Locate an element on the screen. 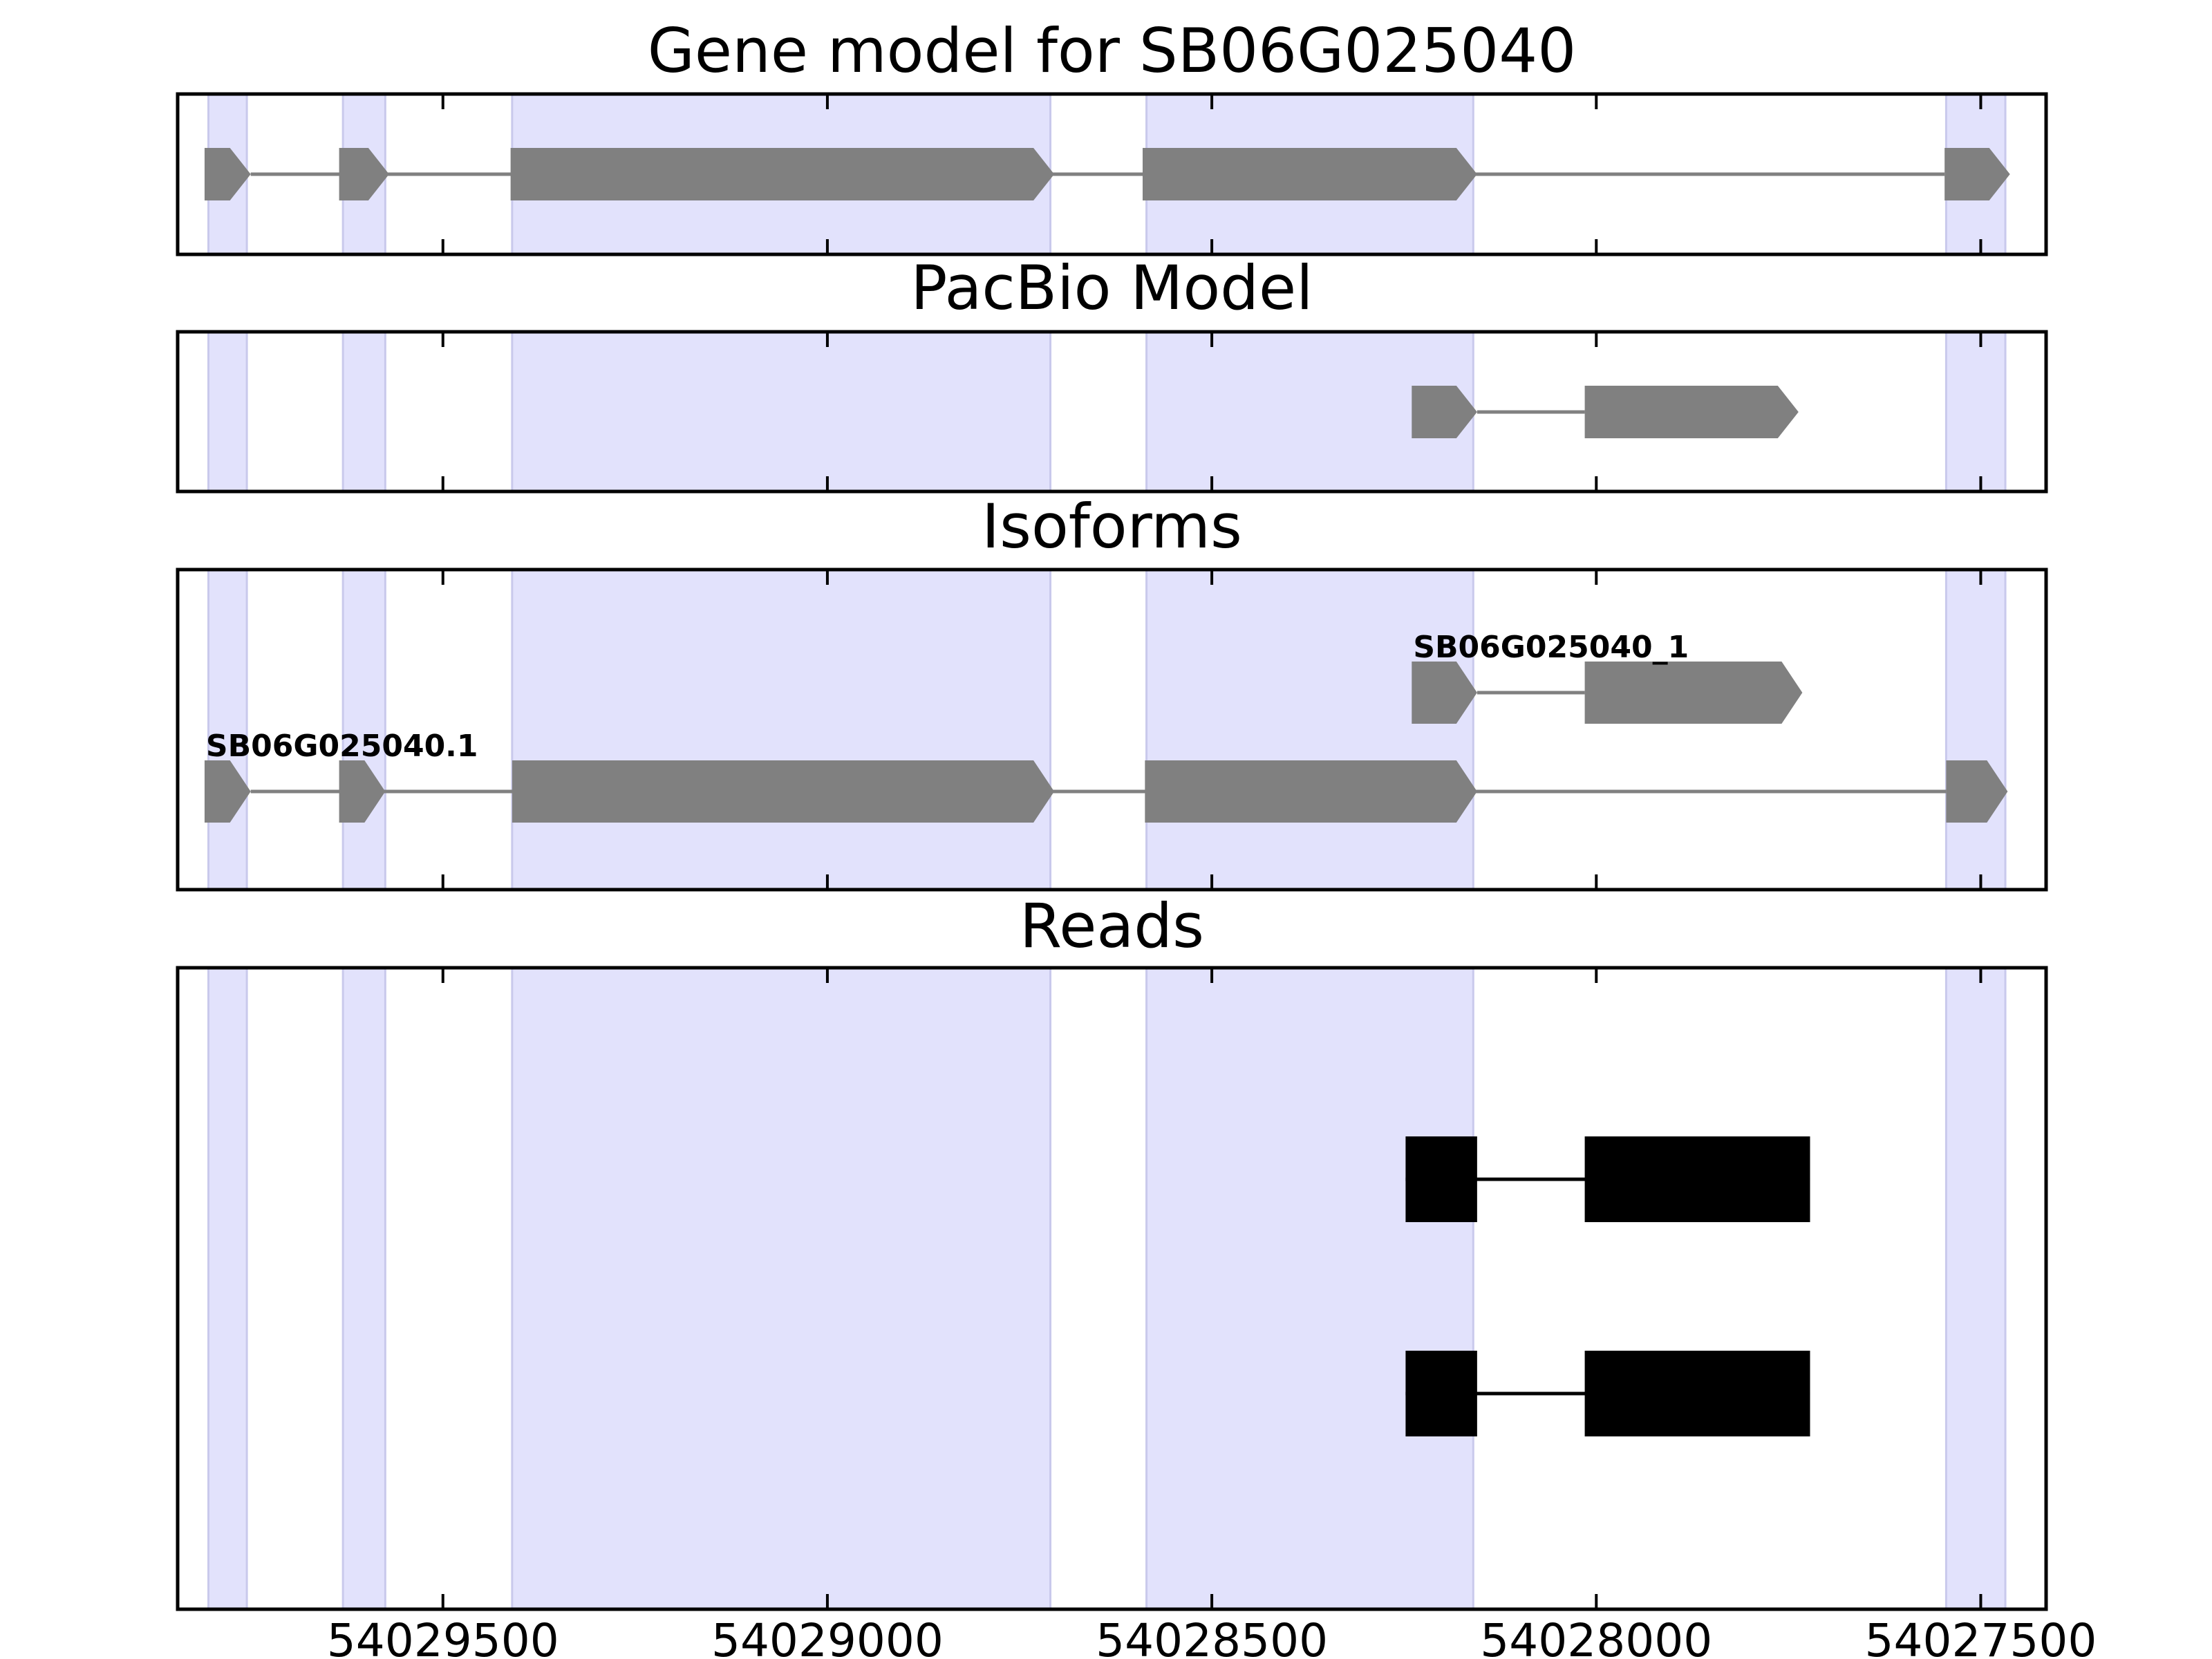 The image size is (2212, 1659). x-tick-label: 54027500 is located at coordinates (1980, 1637).